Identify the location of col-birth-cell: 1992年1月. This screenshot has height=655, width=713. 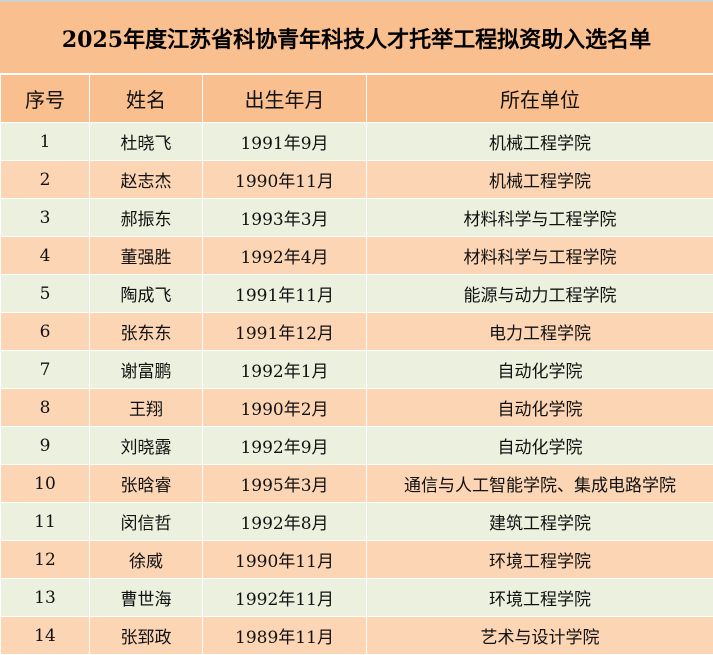
(285, 370).